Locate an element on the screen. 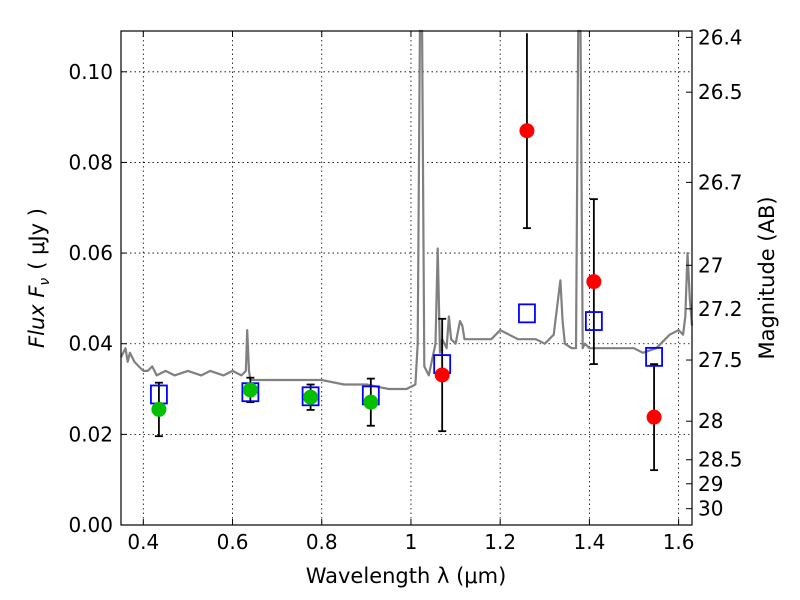 This screenshot has width=800, height=600. y-tick-label: 0.10 is located at coordinates (90, 72).